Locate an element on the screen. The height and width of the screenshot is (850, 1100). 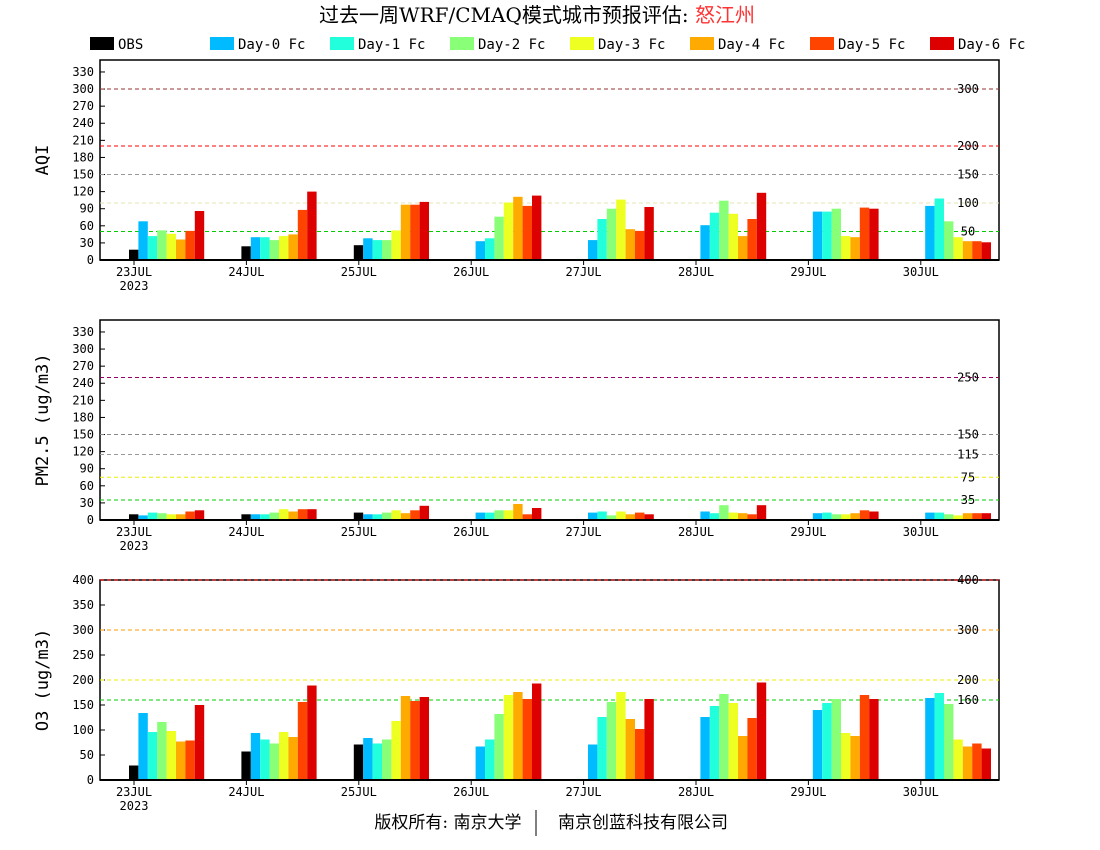
x-tick-label: 28JUL is located at coordinates (696, 532).